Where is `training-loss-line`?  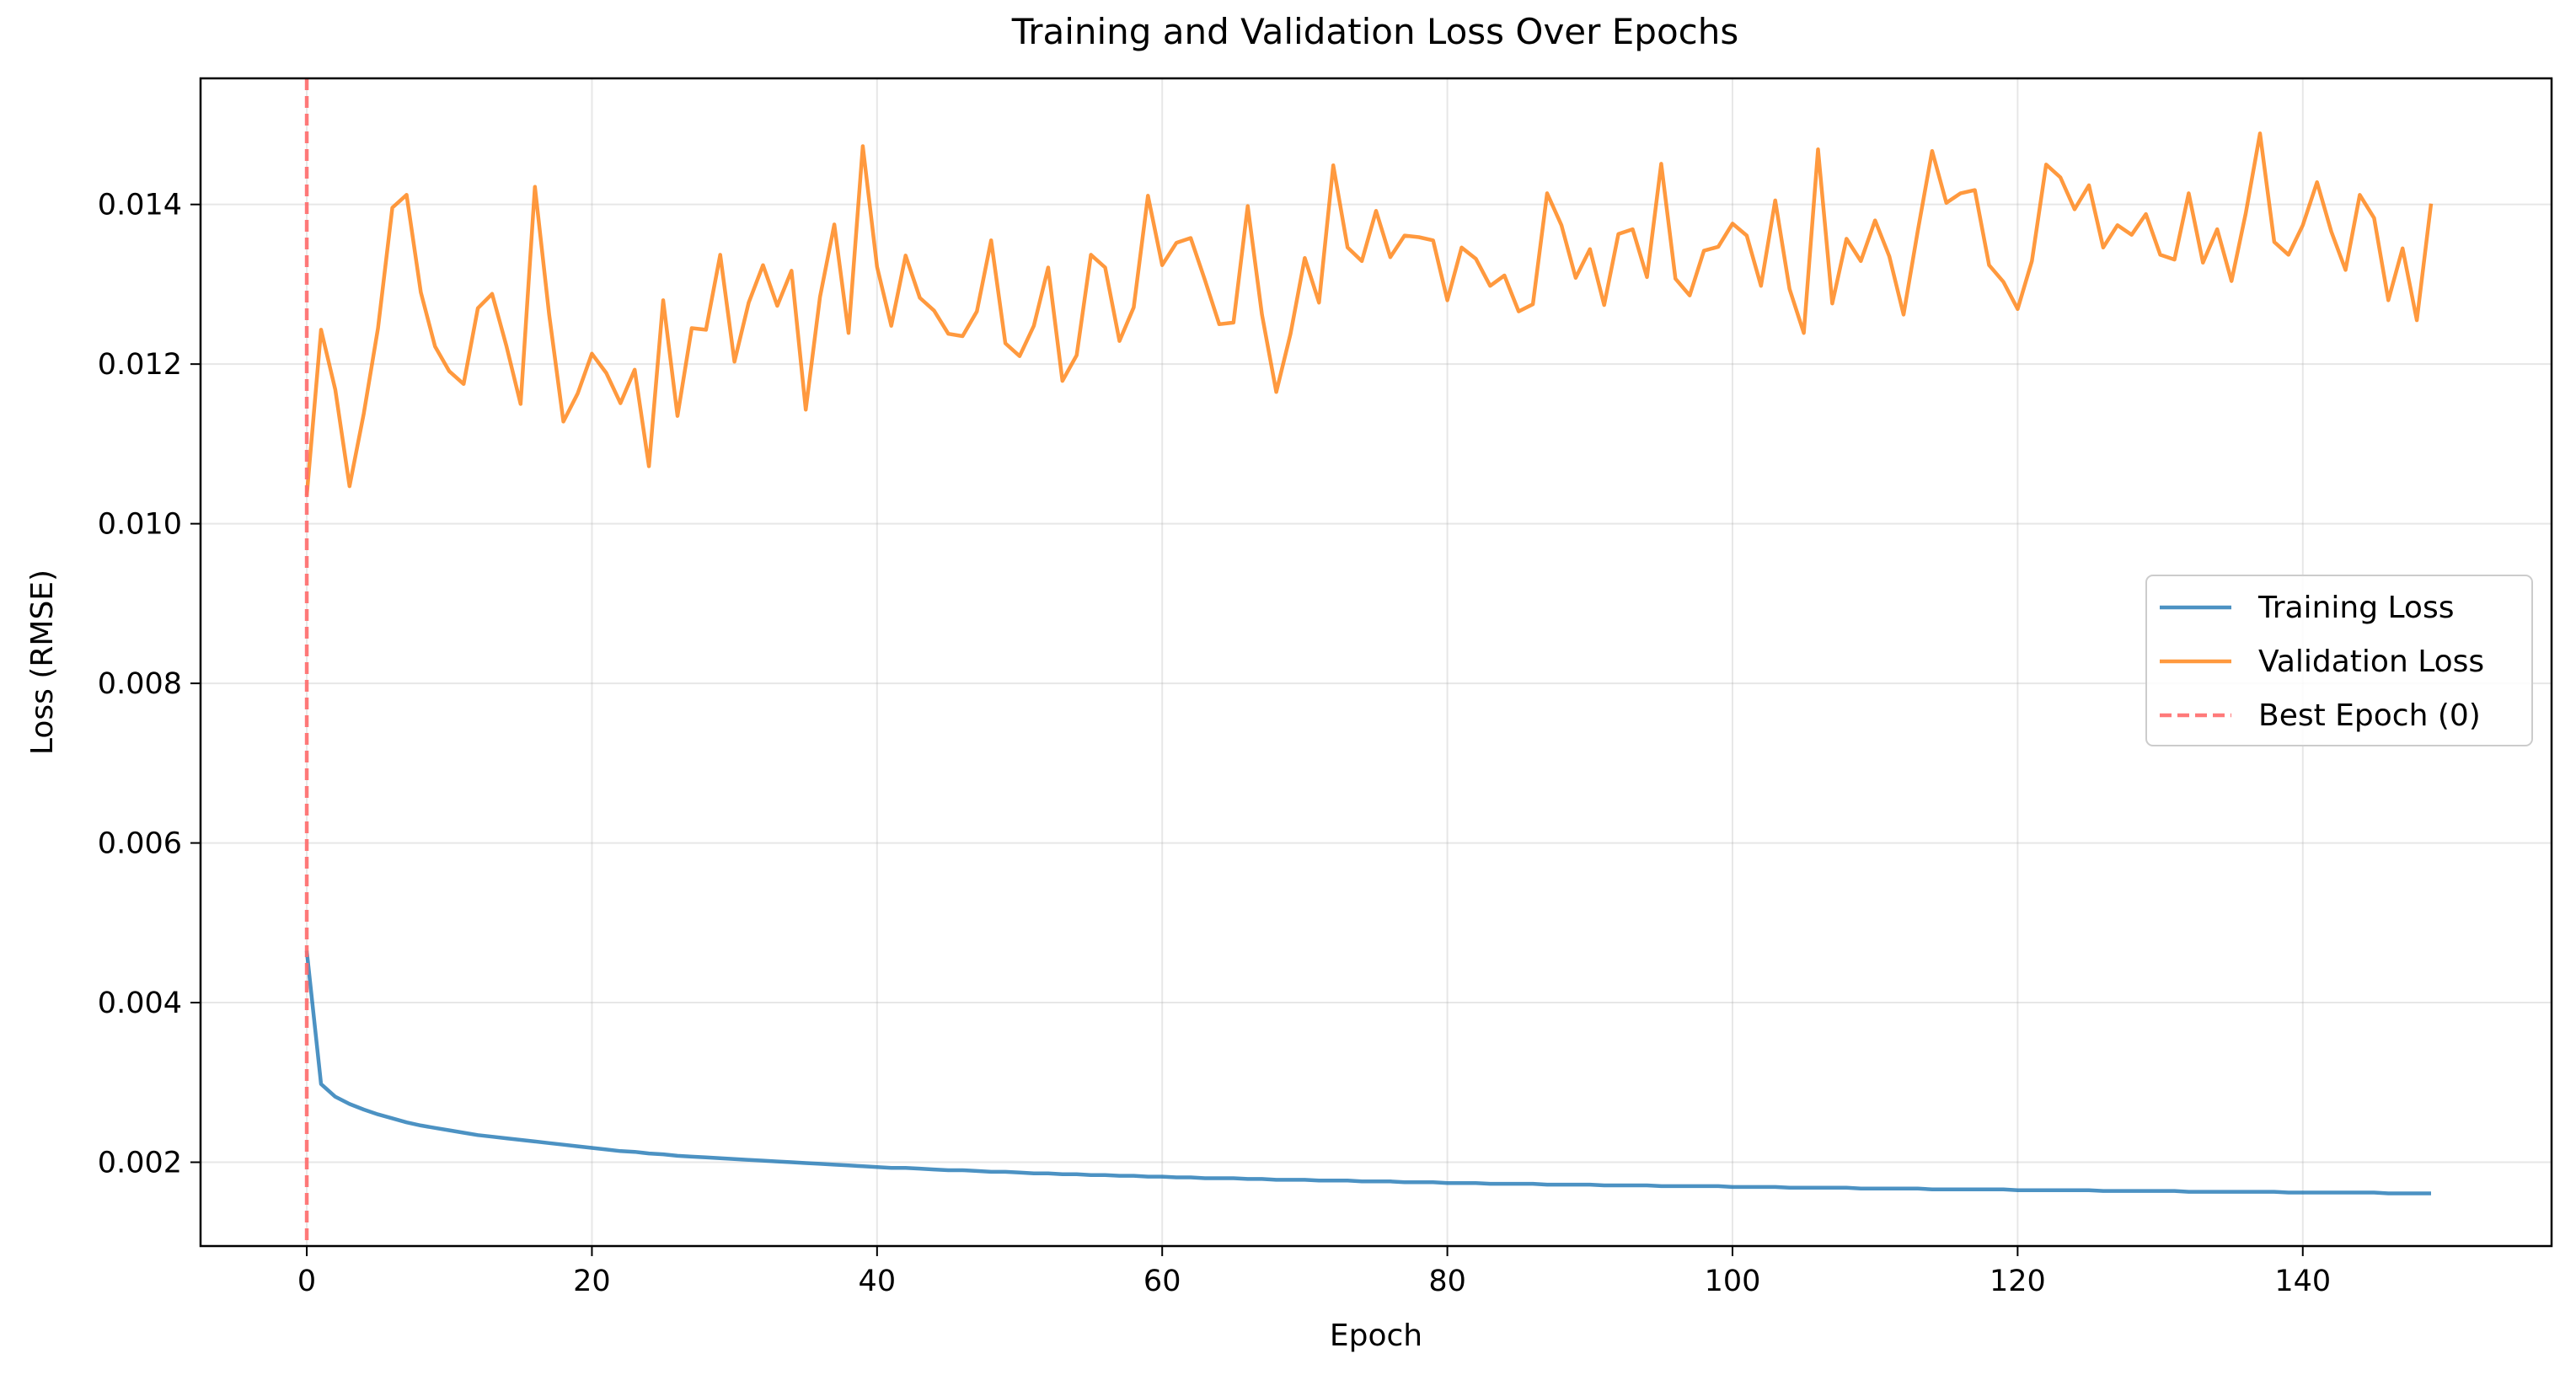
training-loss-line is located at coordinates (1367, 1072).